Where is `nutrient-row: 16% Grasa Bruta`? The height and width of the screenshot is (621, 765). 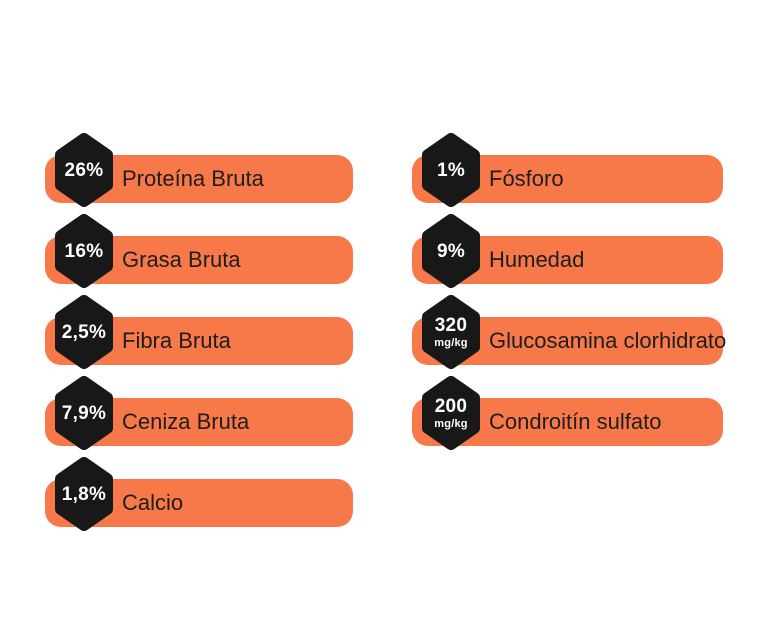 nutrient-row: 16% Grasa Bruta is located at coordinates (199, 251).